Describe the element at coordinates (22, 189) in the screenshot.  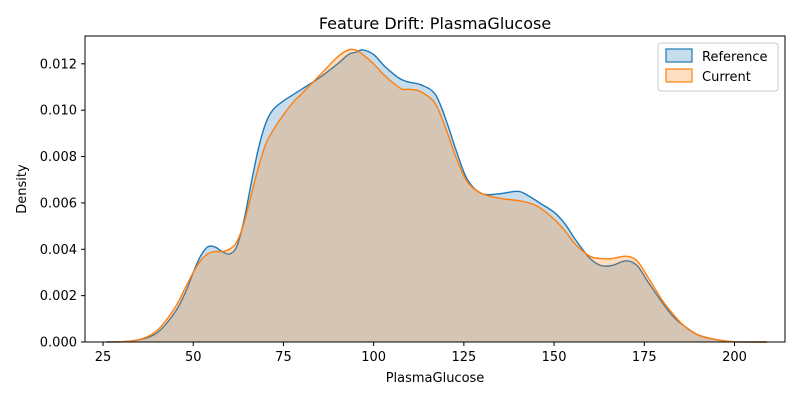
I see `y-axis-label: Density` at that location.